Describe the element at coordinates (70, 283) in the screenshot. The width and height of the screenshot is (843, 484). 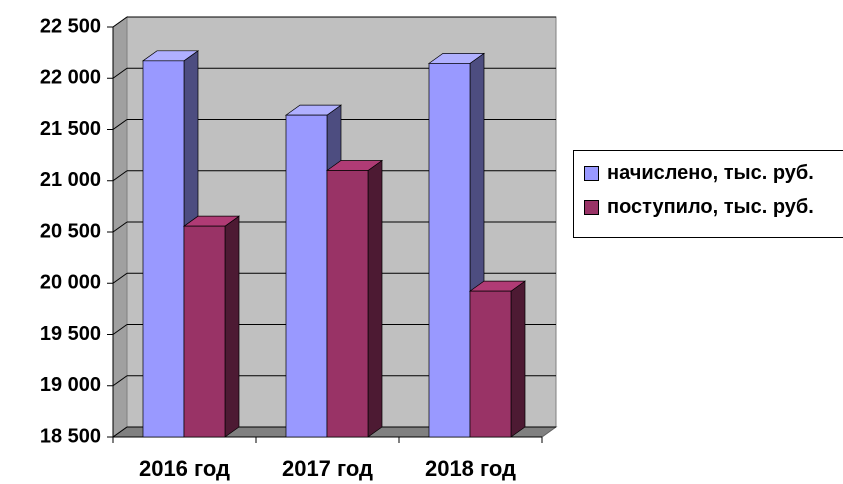
I see `y-tick-label: 20 000` at that location.